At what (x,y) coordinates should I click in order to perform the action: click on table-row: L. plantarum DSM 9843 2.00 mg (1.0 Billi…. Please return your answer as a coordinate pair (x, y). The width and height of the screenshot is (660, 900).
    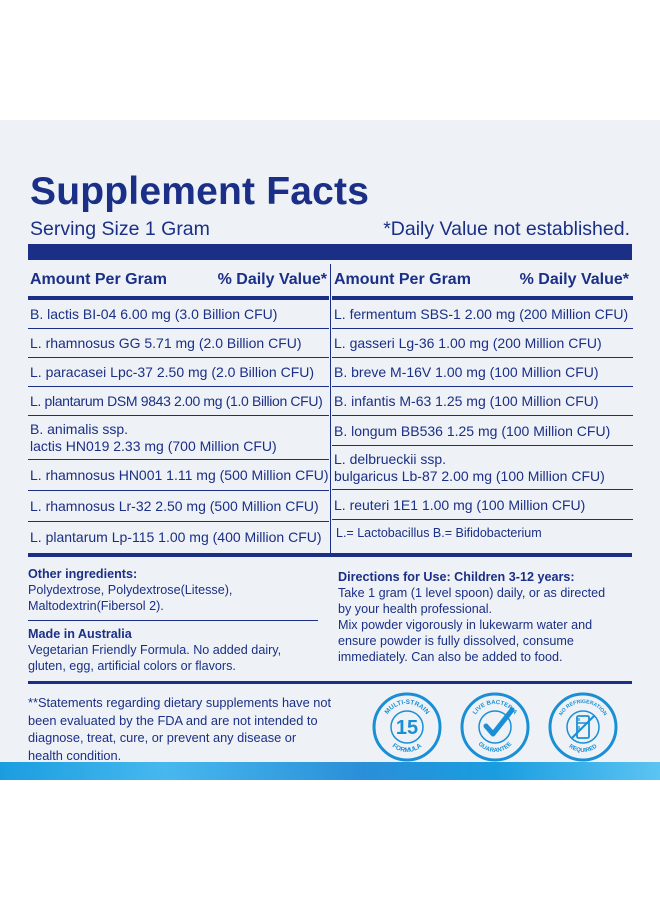
    Looking at the image, I should click on (178, 401).